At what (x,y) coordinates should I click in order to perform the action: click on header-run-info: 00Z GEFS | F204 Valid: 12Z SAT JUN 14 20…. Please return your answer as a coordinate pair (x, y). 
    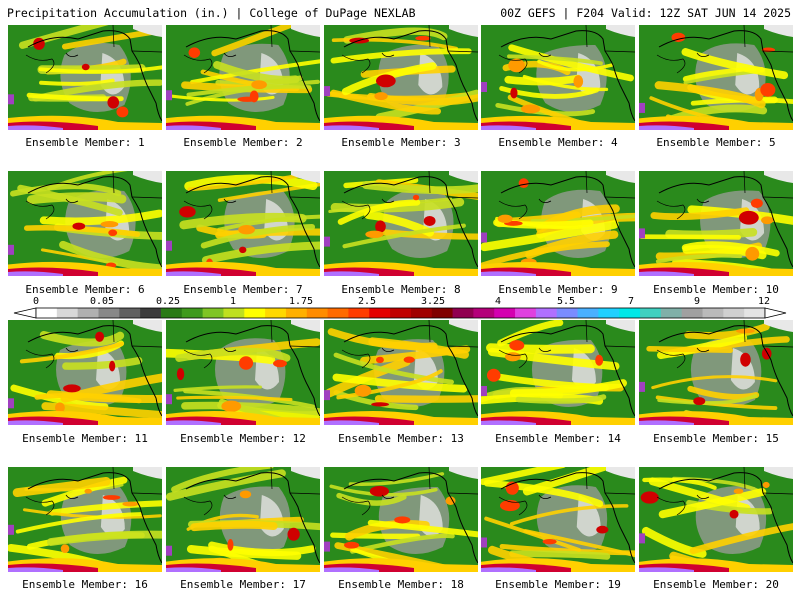
    Looking at the image, I should click on (645, 13).